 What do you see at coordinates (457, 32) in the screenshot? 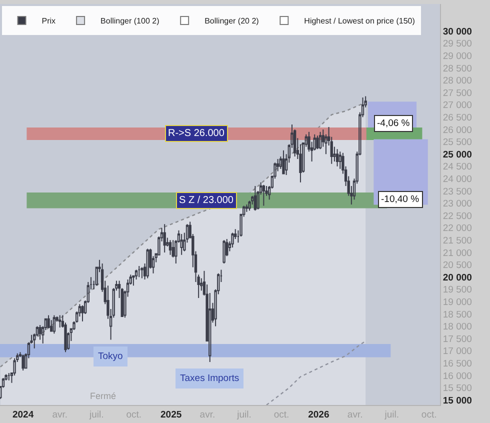
I see `y-tick-label: 30 000` at bounding box center [457, 32].